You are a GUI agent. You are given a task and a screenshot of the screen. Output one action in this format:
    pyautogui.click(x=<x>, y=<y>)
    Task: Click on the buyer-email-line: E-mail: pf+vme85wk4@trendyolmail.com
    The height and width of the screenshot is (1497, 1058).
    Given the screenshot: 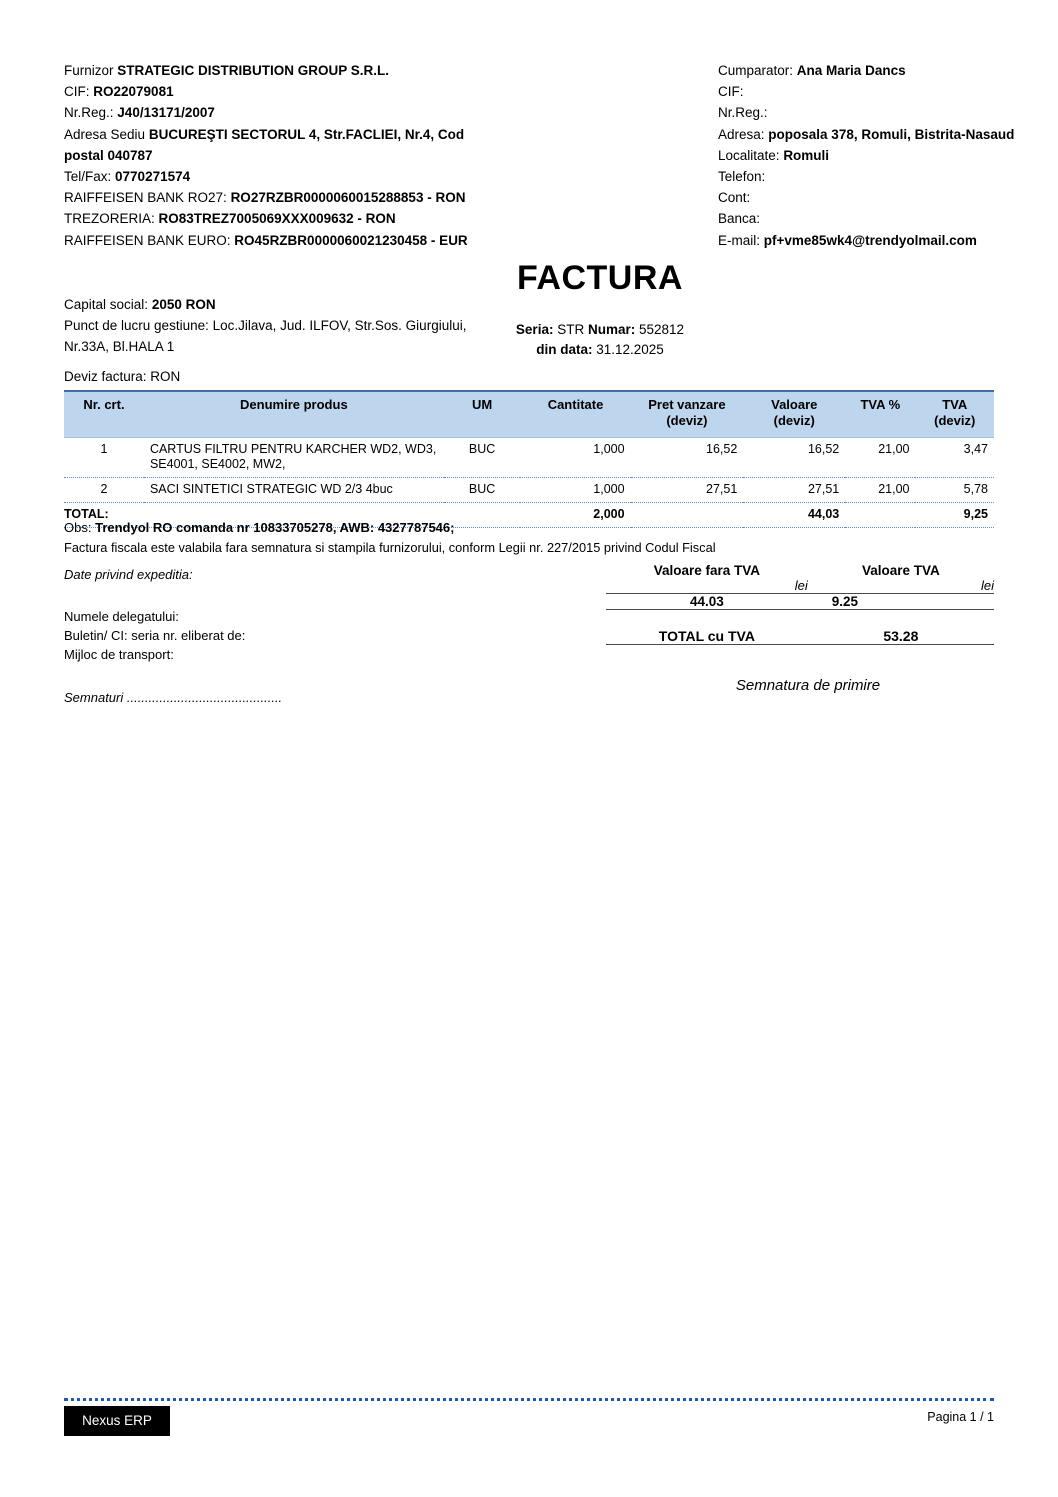 What is the action you would take?
    pyautogui.click(x=888, y=240)
    